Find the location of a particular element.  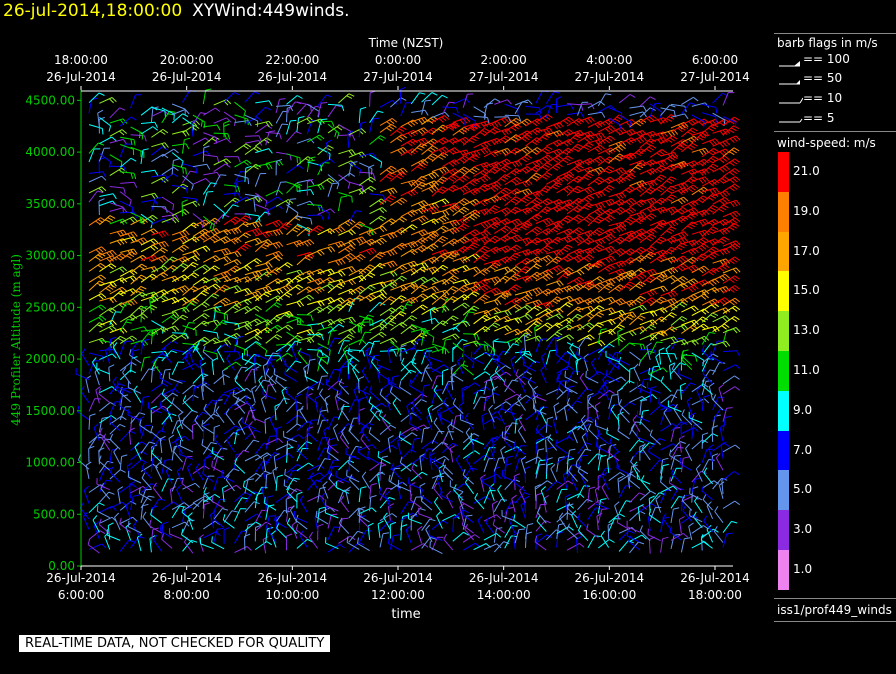

y-tick-label: 2500.00 is located at coordinates (50, 307).